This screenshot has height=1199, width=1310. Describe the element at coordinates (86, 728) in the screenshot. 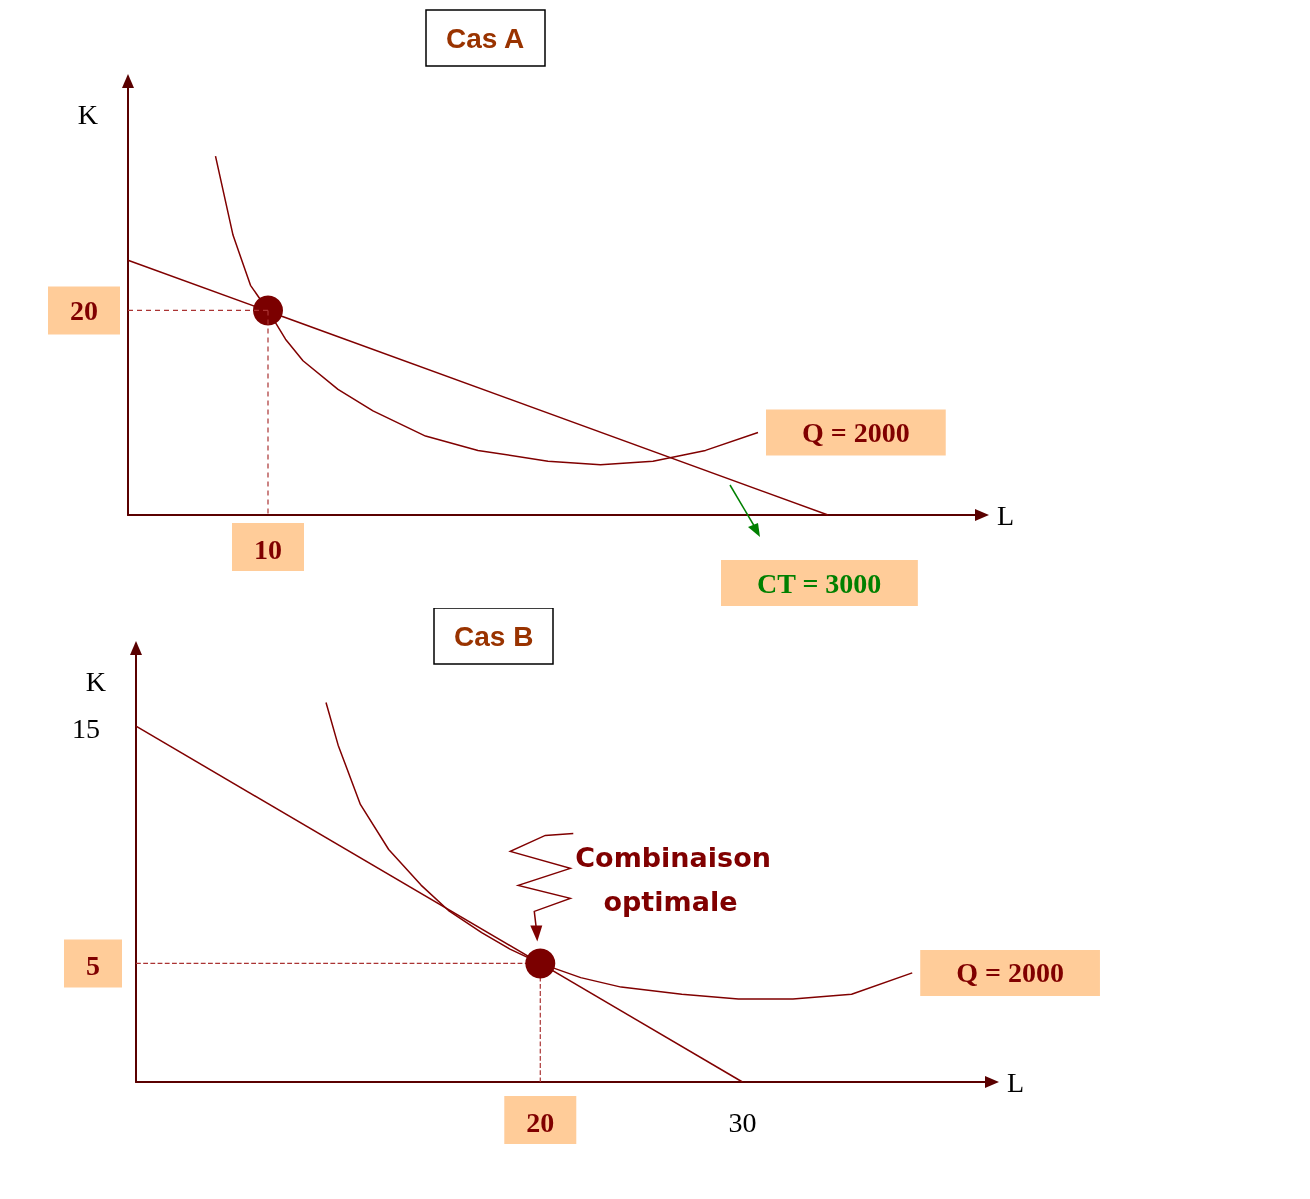

I see `y-tick-label: 15` at that location.